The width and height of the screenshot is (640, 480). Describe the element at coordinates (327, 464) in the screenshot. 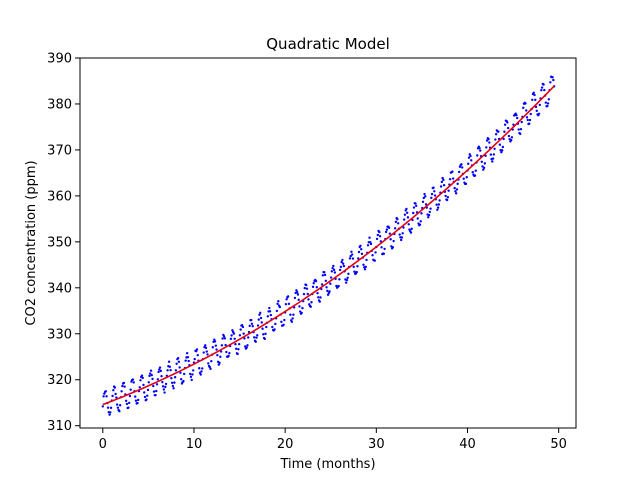

I see `x-axis-label: Time (months)` at that location.